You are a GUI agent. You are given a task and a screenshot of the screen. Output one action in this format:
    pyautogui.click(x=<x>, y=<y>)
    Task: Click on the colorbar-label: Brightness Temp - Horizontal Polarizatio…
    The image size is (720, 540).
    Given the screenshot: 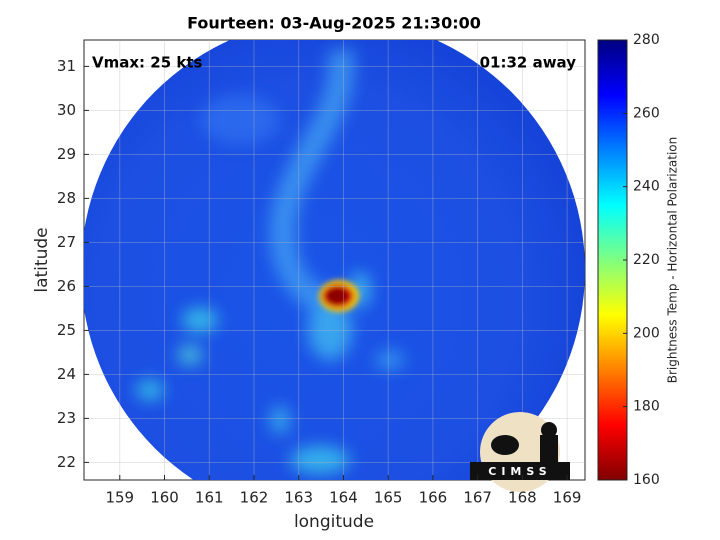 What is the action you would take?
    pyautogui.click(x=673, y=260)
    